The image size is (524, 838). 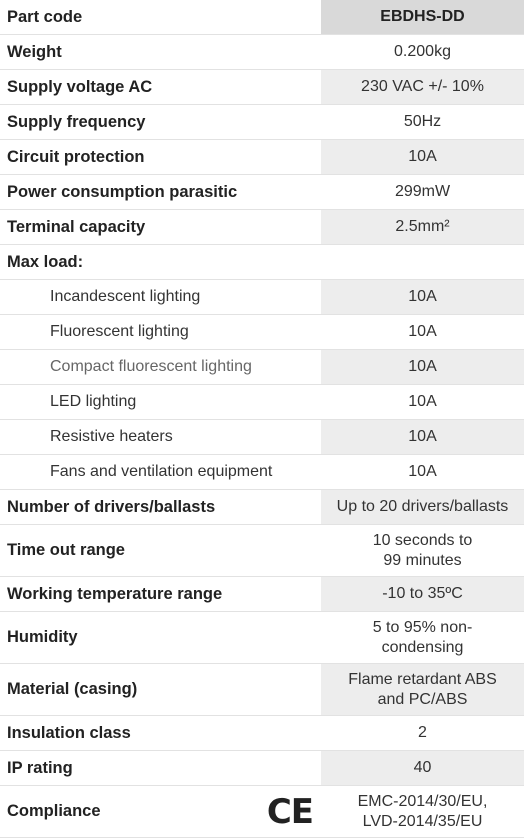 What do you see at coordinates (160, 17) in the screenshot?
I see `spec-label: Part code` at bounding box center [160, 17].